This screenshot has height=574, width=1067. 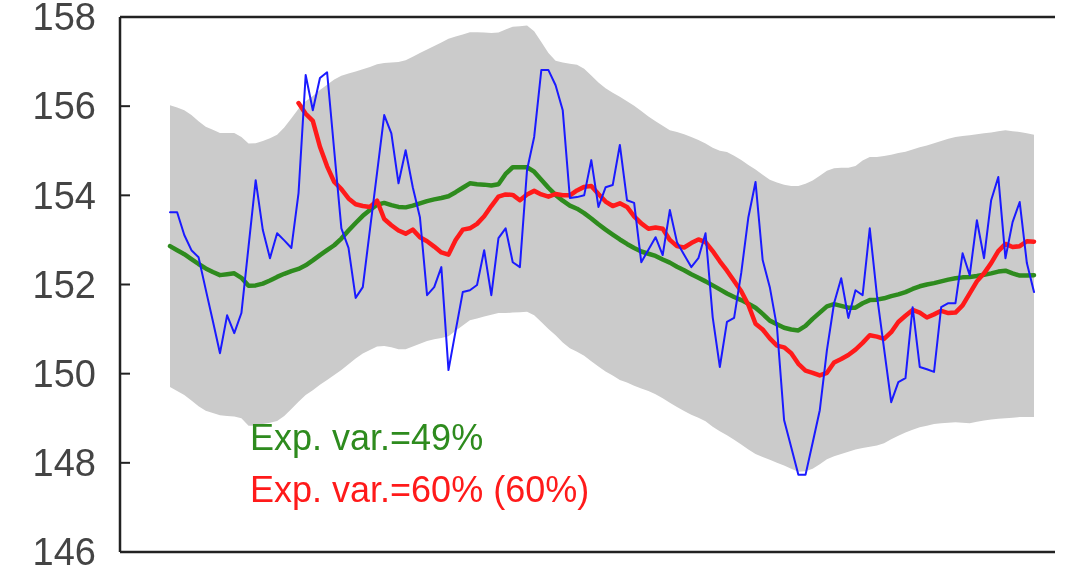 I want to click on y-tick-label: 158, so click(x=64, y=19).